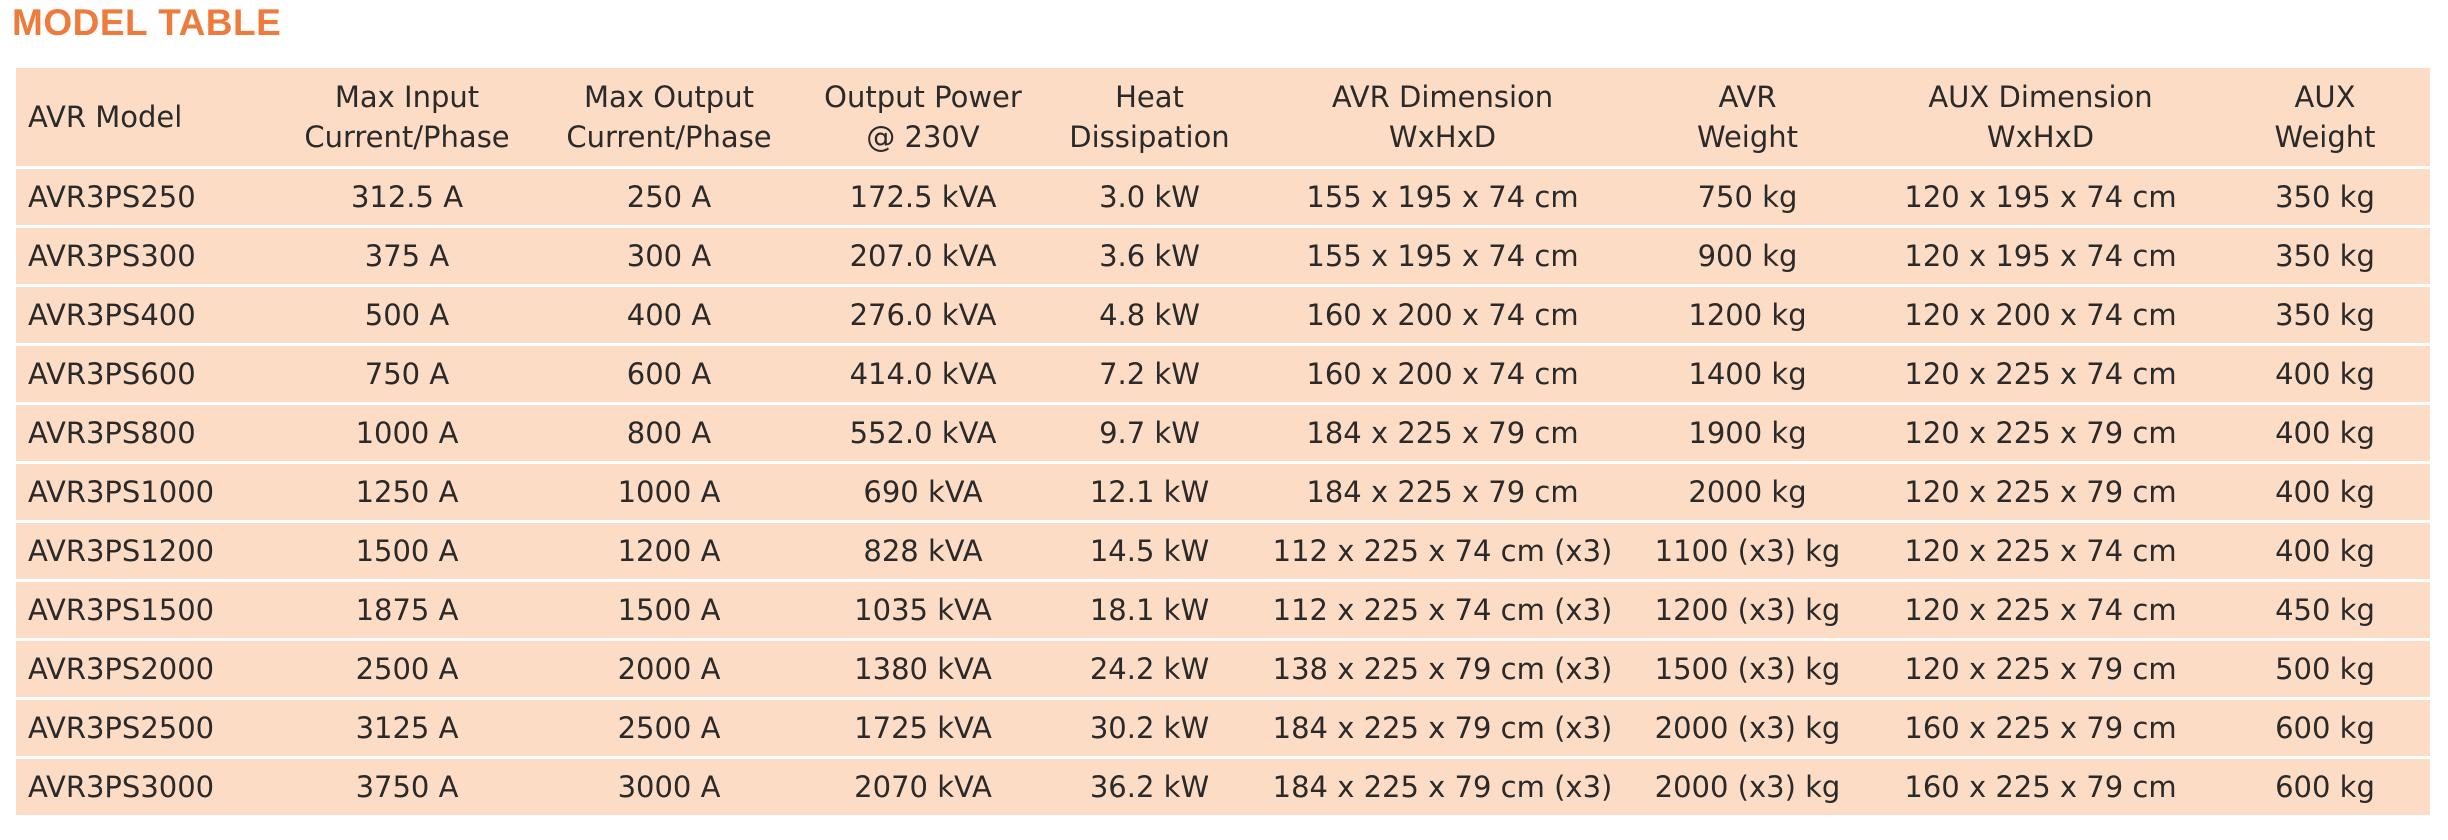 This screenshot has width=2448, height=840. What do you see at coordinates (923, 551) in the screenshot?
I see `table-cell: 828 kVA` at bounding box center [923, 551].